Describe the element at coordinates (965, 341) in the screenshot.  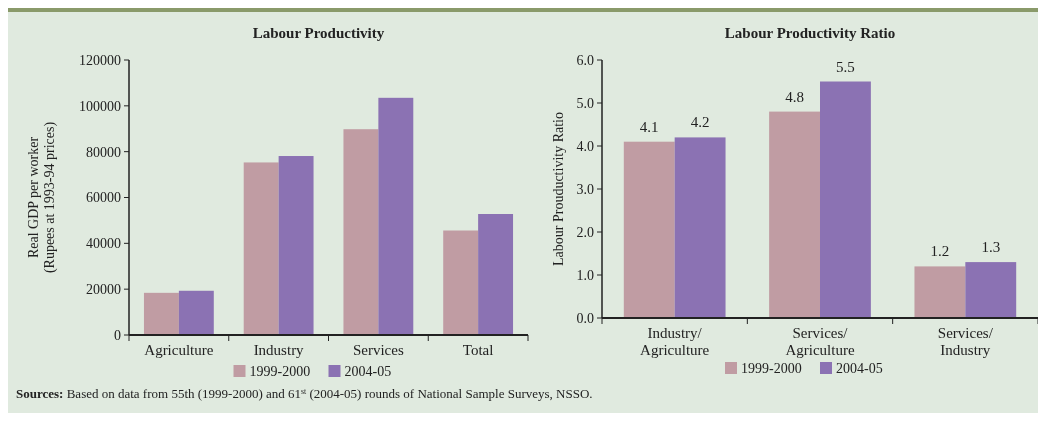
I see `x-tick-label: Services/ Industry` at that location.